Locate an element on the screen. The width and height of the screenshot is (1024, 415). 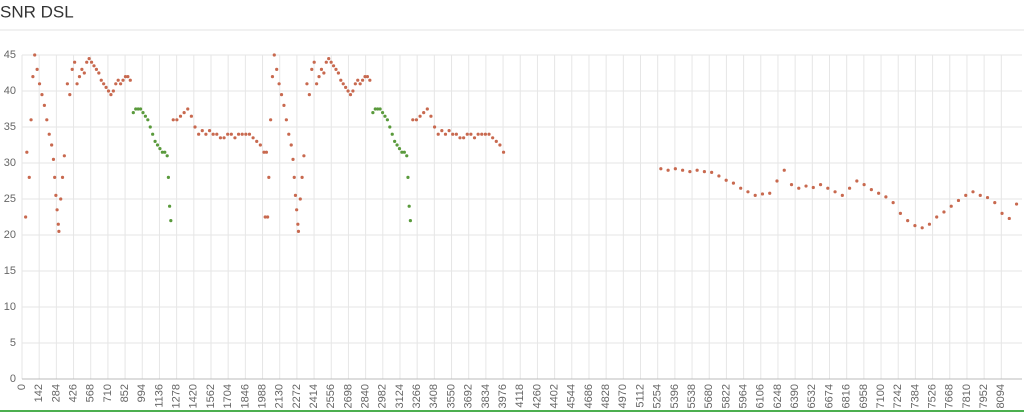
x-tick-label: 710 is located at coordinates (108, 393).